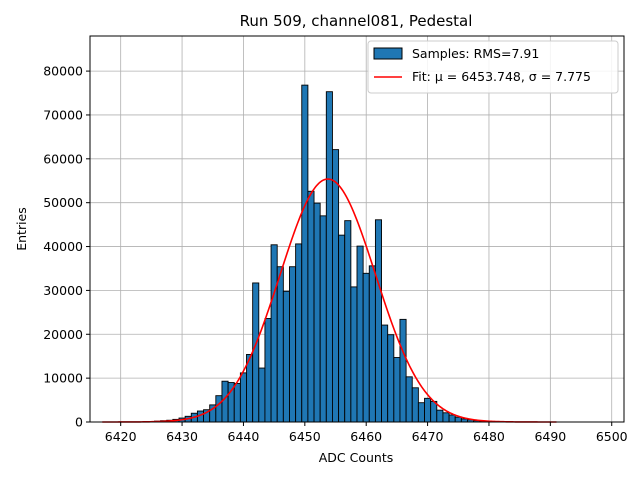 The image size is (640, 480). I want to click on legend-histogram-swatch, so click(388, 53).